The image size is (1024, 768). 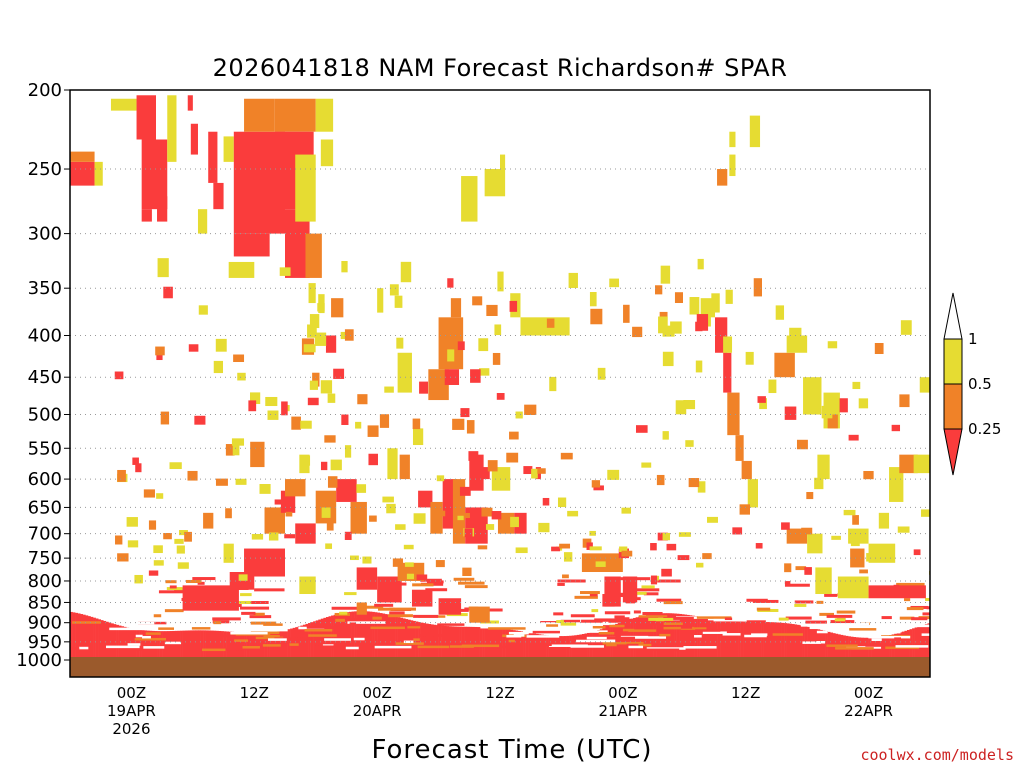 What do you see at coordinates (937, 755) in the screenshot?
I see `credit-text: coolwx.com/models` at bounding box center [937, 755].